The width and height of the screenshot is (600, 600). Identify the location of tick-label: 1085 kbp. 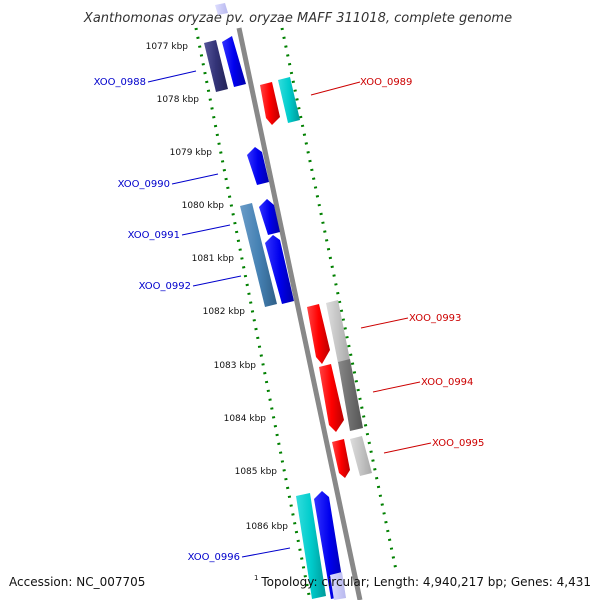
(256, 472).